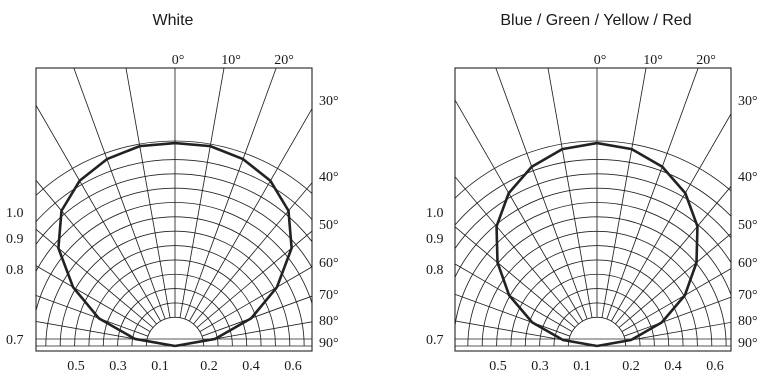 This screenshot has width=763, height=377. What do you see at coordinates (595, 20) in the screenshot?
I see `chart-title: Blue / Green / Yellow / Red` at bounding box center [595, 20].